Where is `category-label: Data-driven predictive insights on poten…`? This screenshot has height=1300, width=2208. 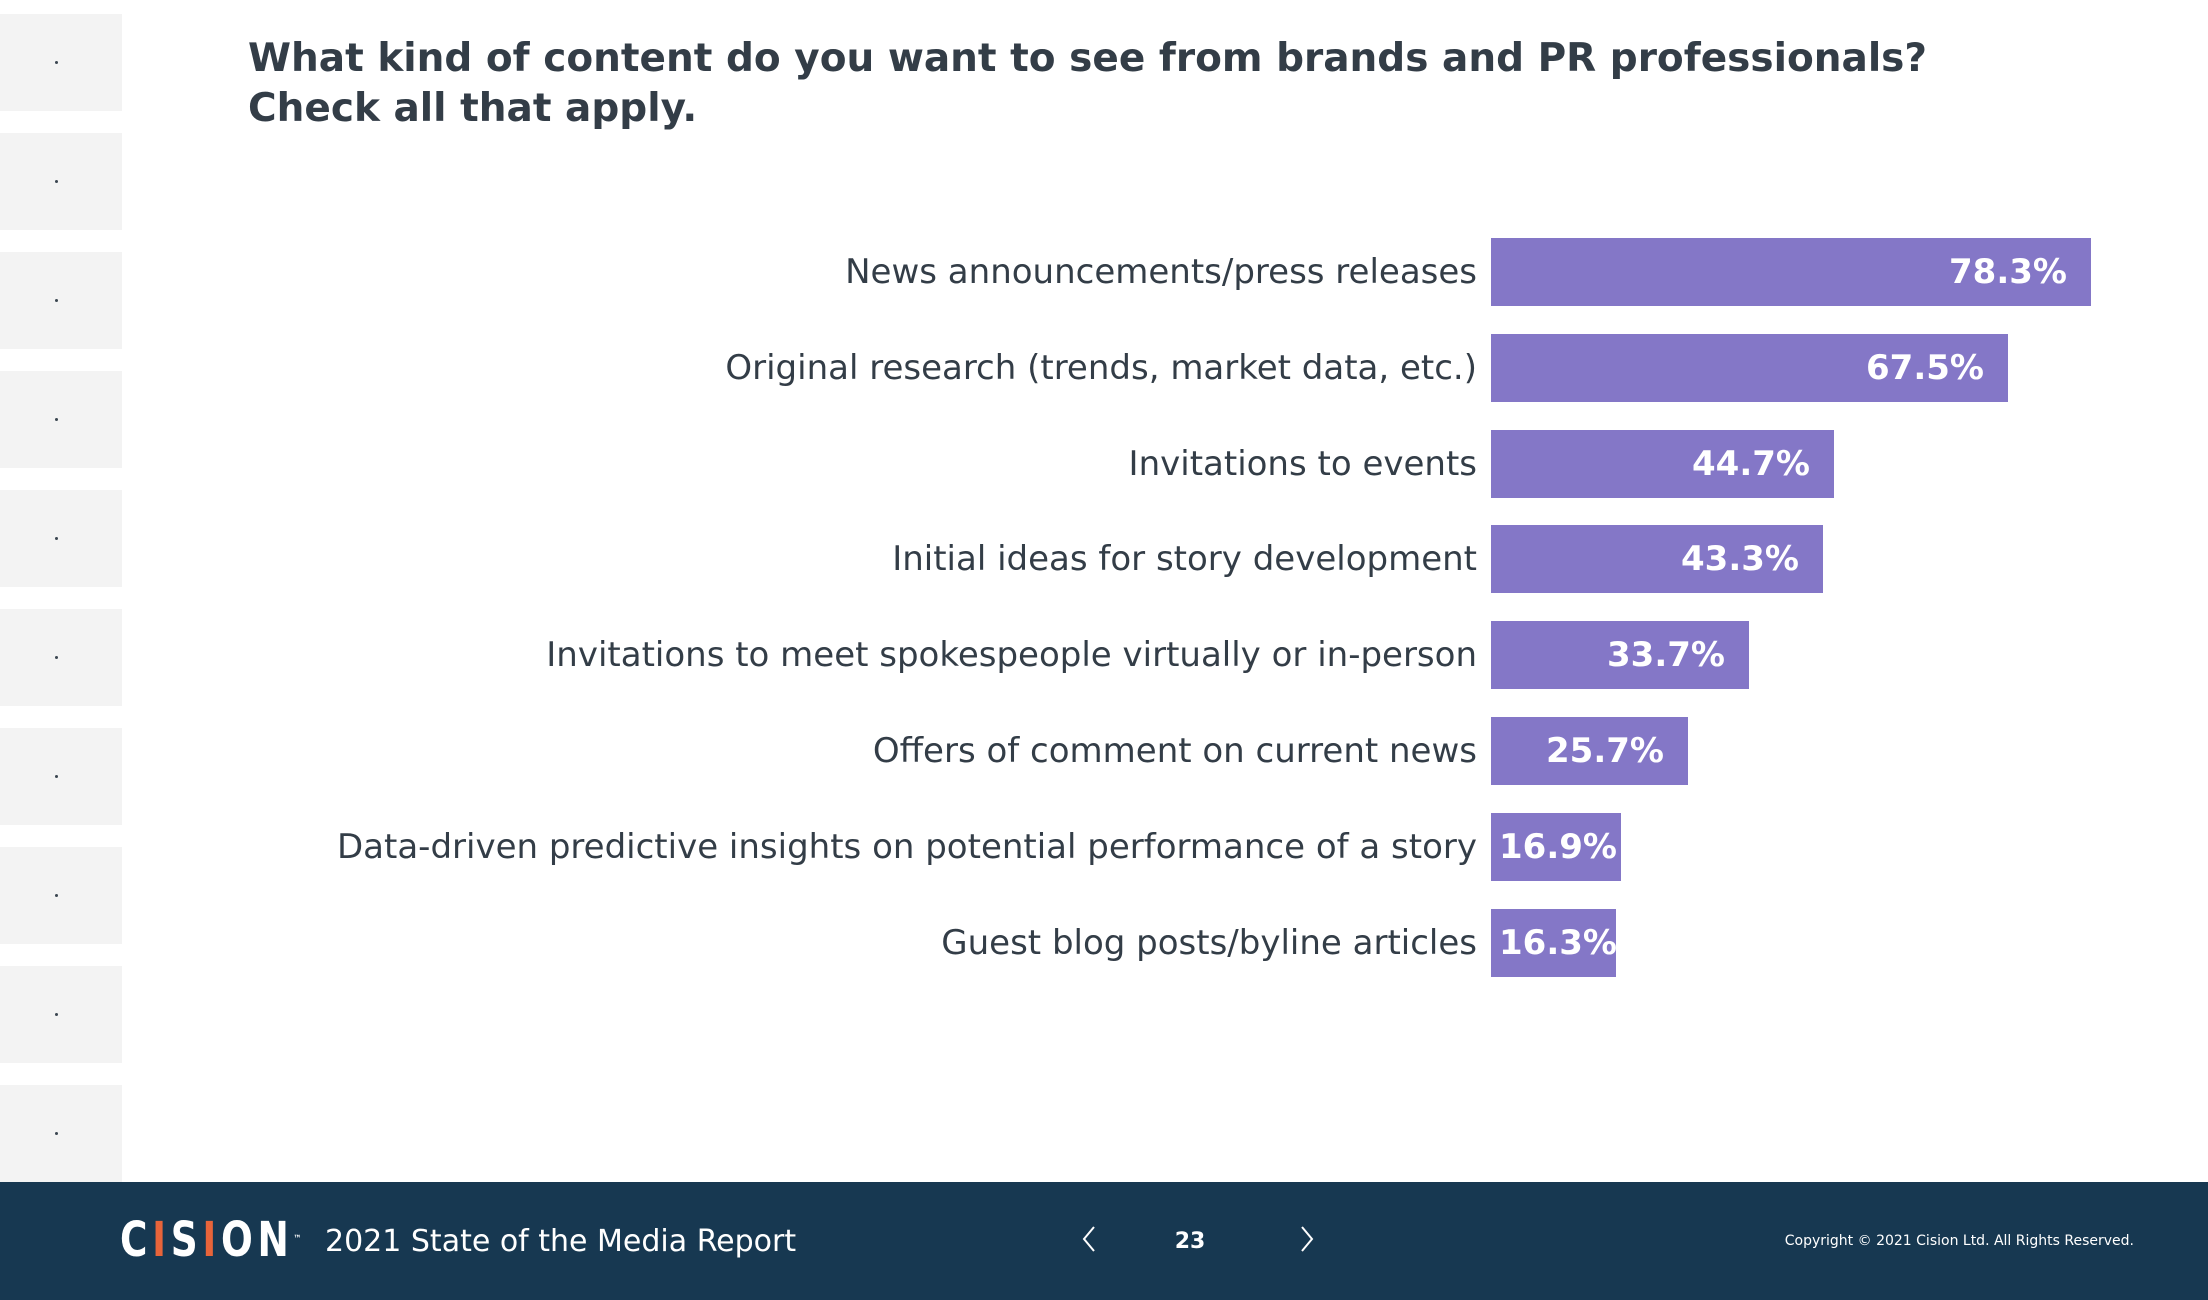
category-label: Data-driven predictive insights on poten… is located at coordinates (907, 847).